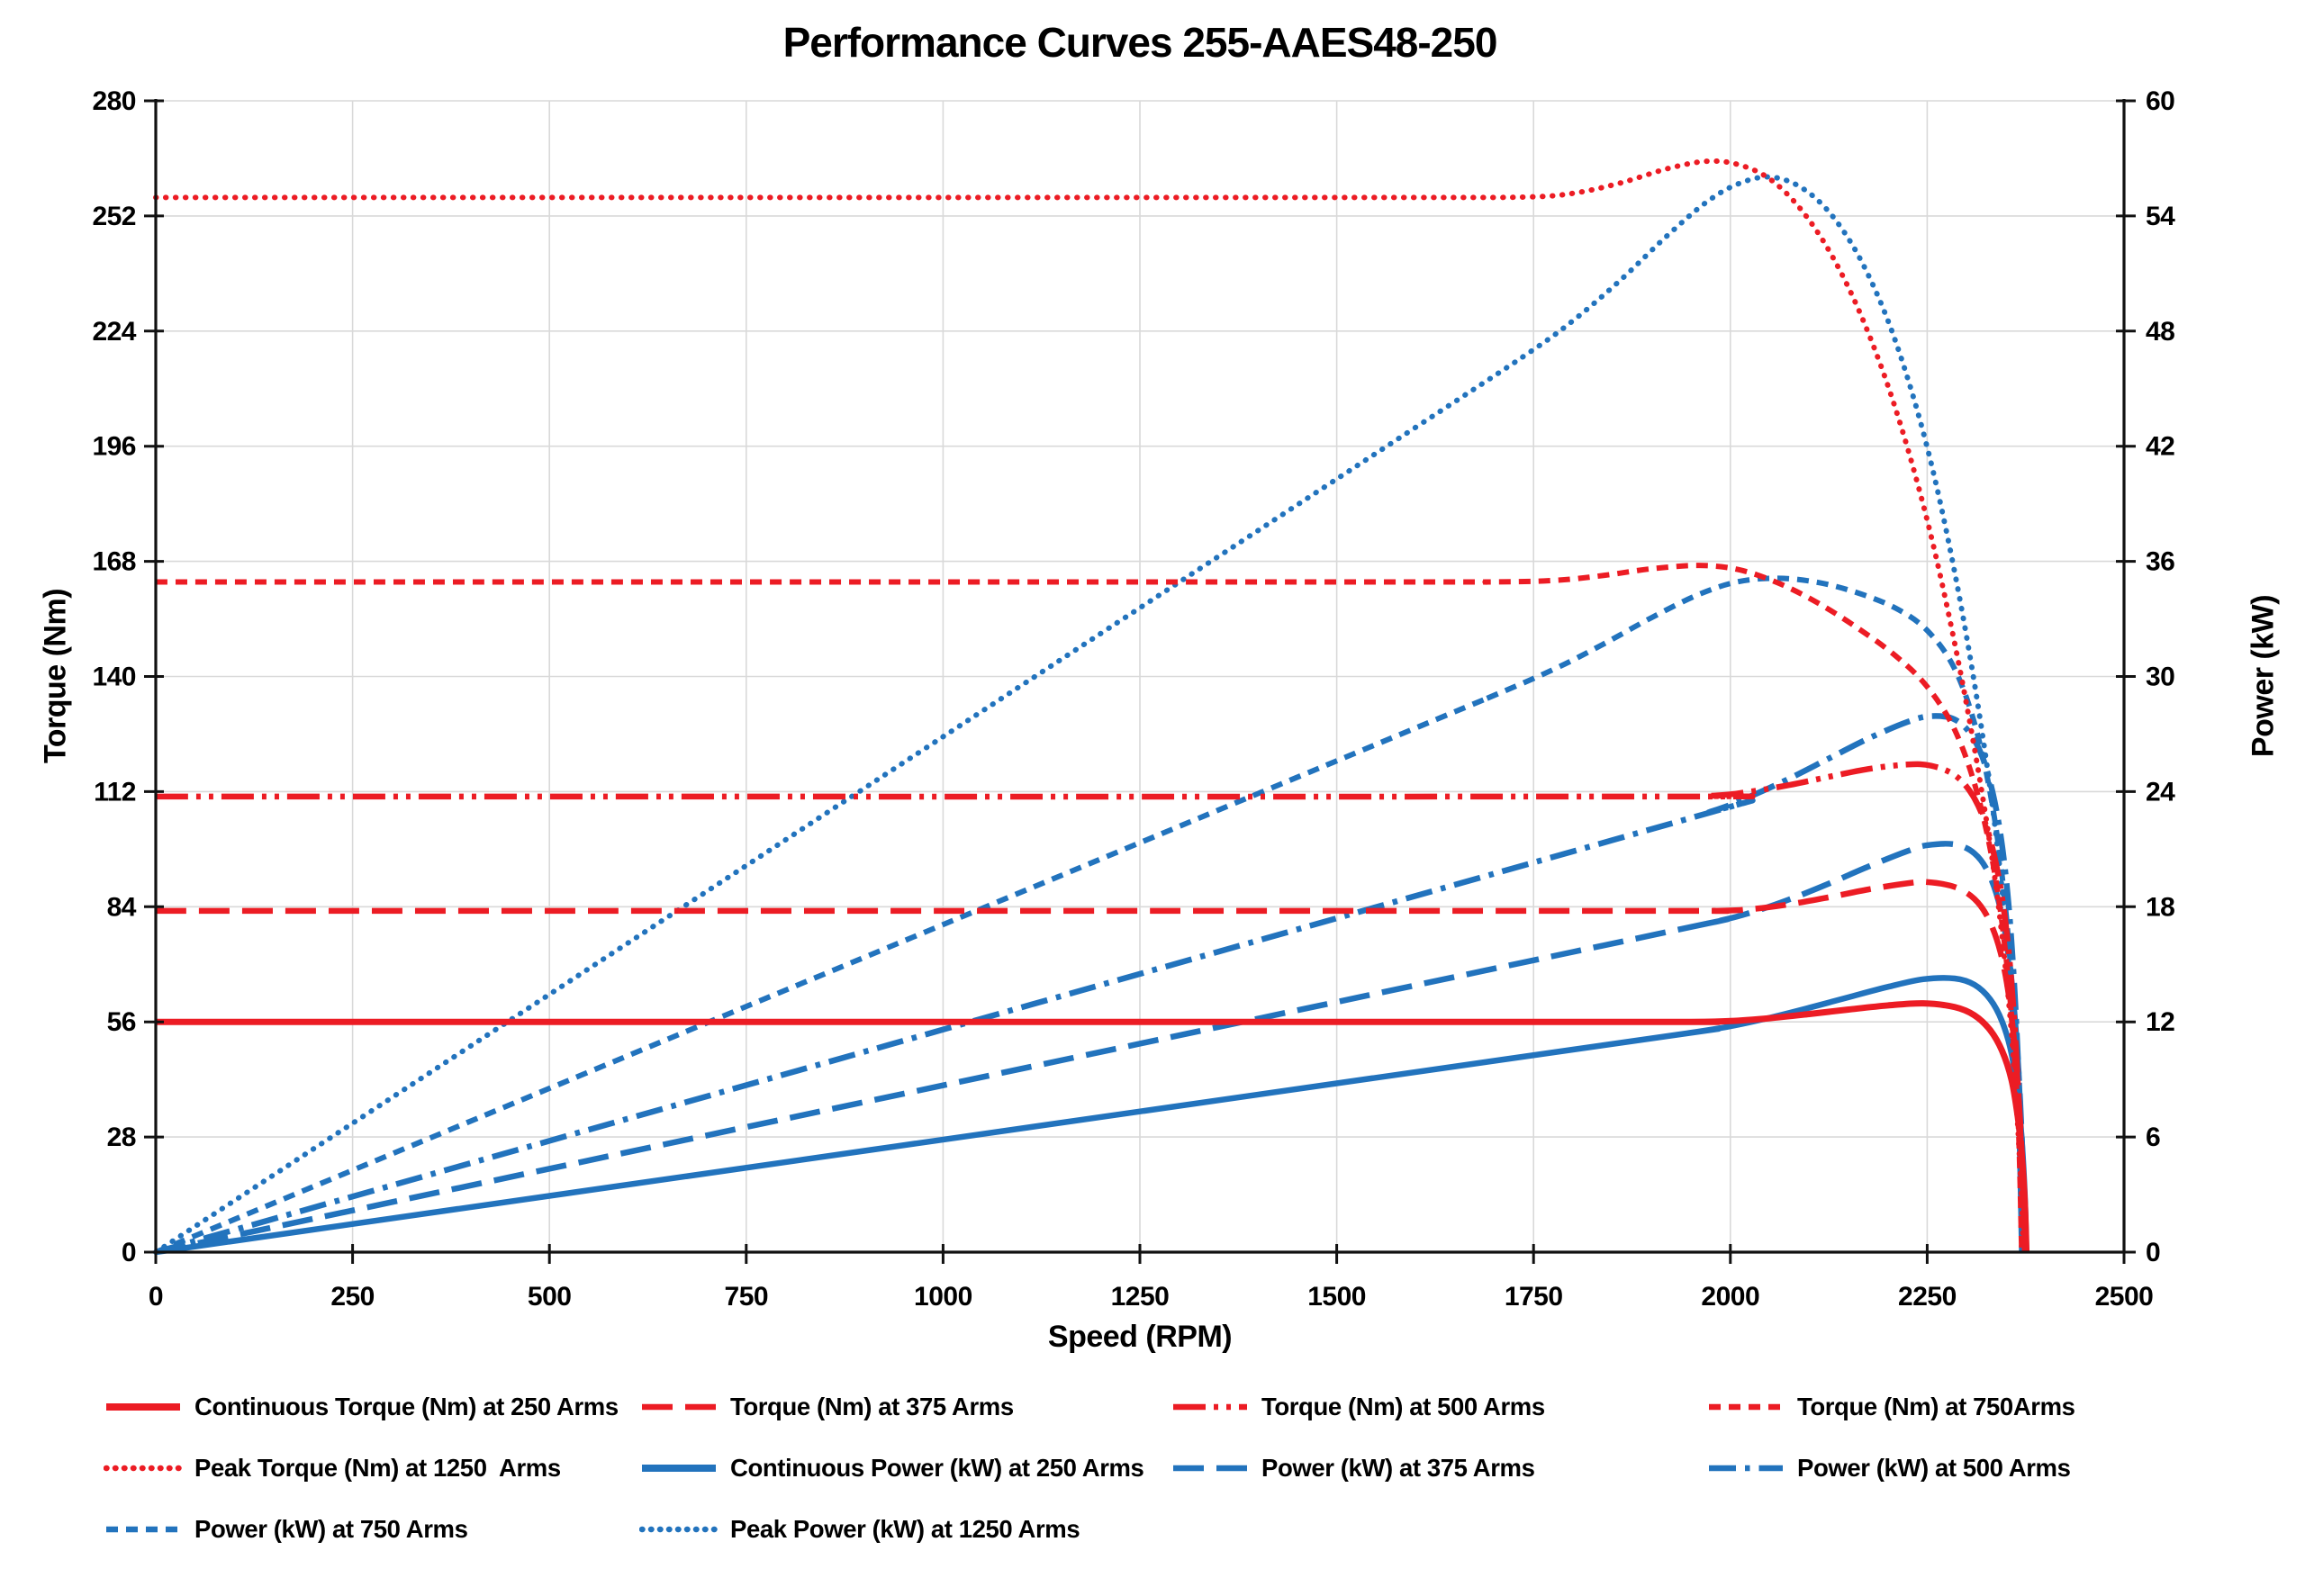 The width and height of the screenshot is (2305, 1596). Describe the element at coordinates (1403, 1406) in the screenshot. I see `legend-label: Torque (Nm) at 500 Arms` at that location.